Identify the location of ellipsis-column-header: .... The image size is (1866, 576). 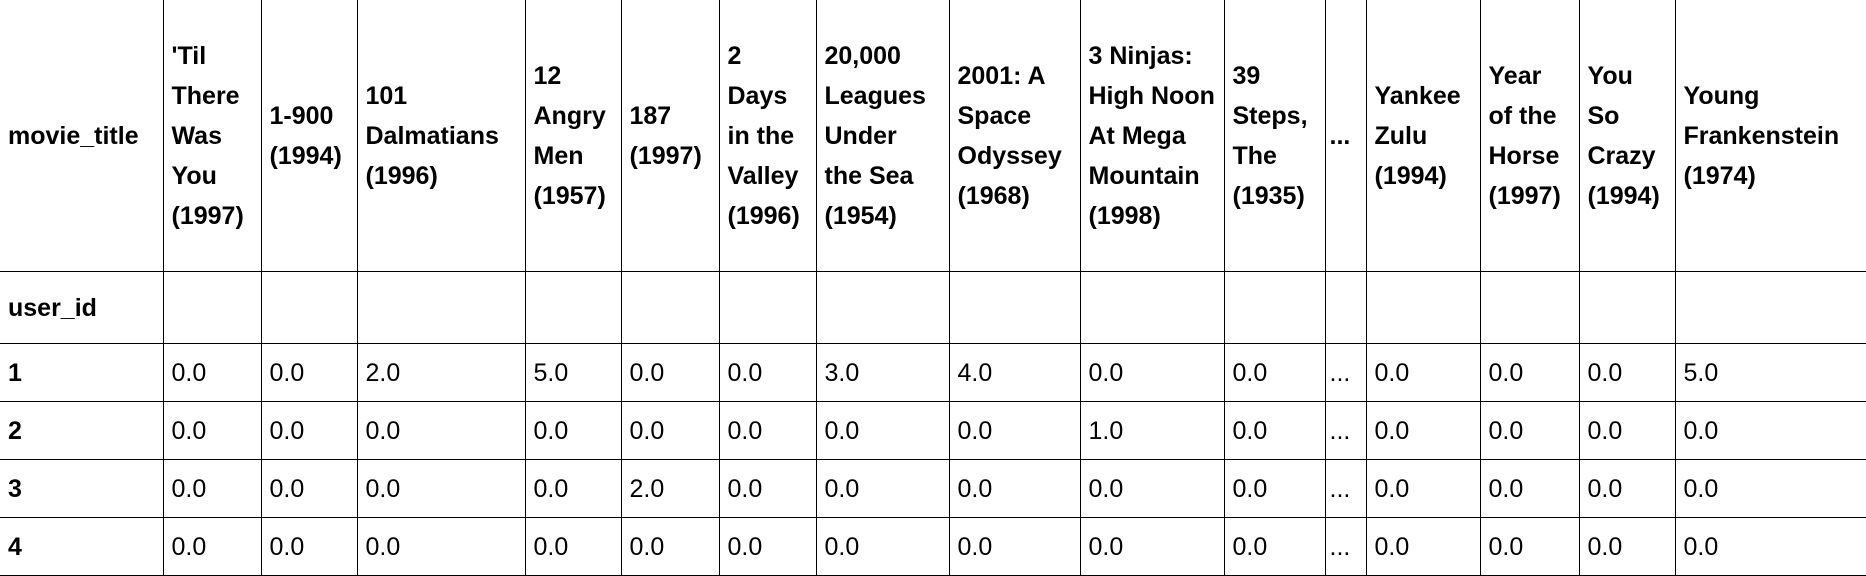
(1345, 136).